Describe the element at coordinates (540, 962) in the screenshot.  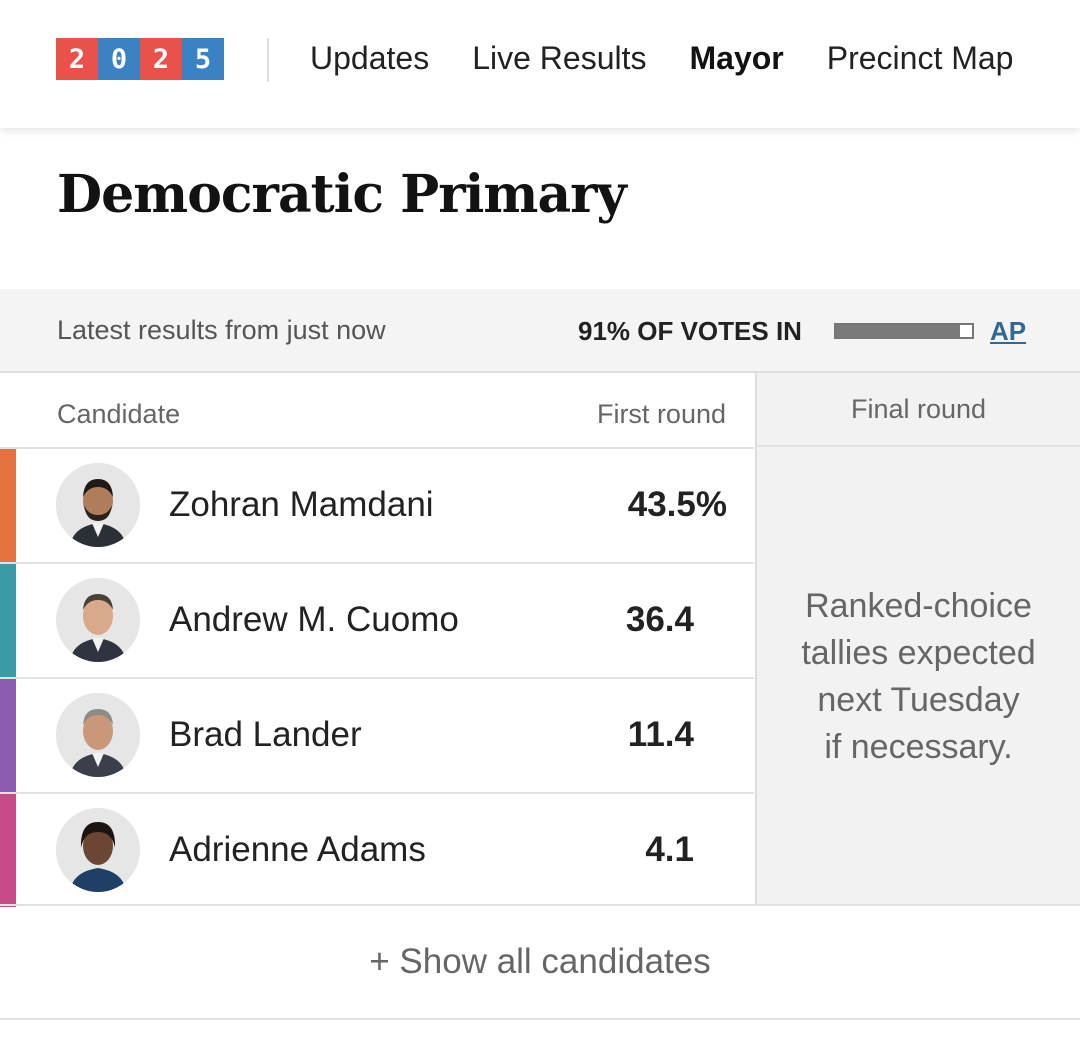
I see `show-all-candidates-button: + Show all candidates` at that location.